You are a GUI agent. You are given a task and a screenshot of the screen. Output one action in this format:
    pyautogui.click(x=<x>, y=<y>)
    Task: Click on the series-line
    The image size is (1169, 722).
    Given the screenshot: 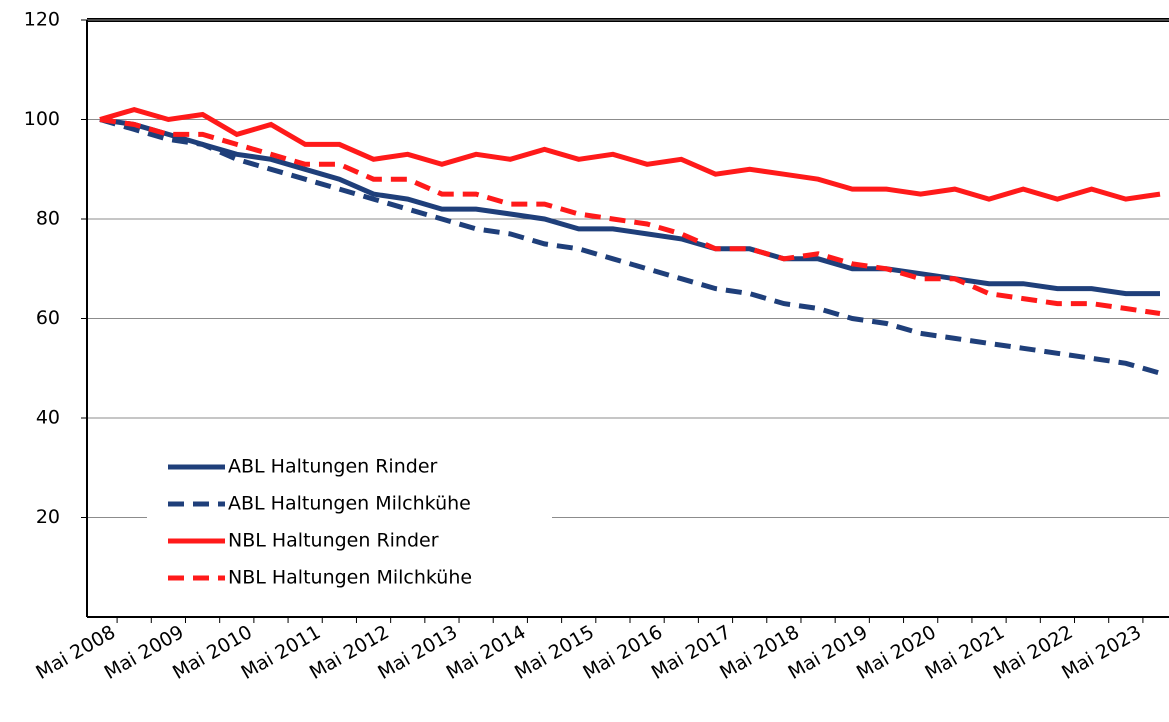 What is the action you would take?
    pyautogui.click(x=630, y=154)
    